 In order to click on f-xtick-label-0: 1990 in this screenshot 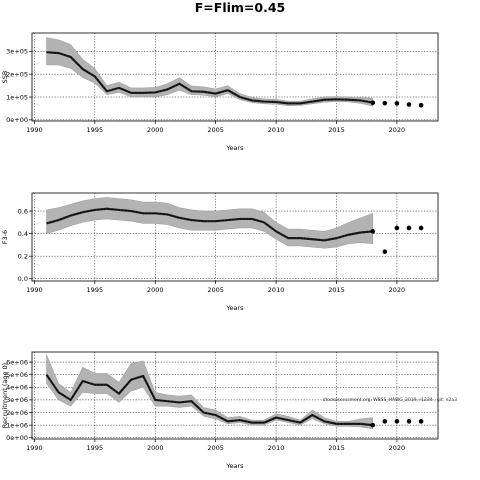, I will do `click(34, 290)`.